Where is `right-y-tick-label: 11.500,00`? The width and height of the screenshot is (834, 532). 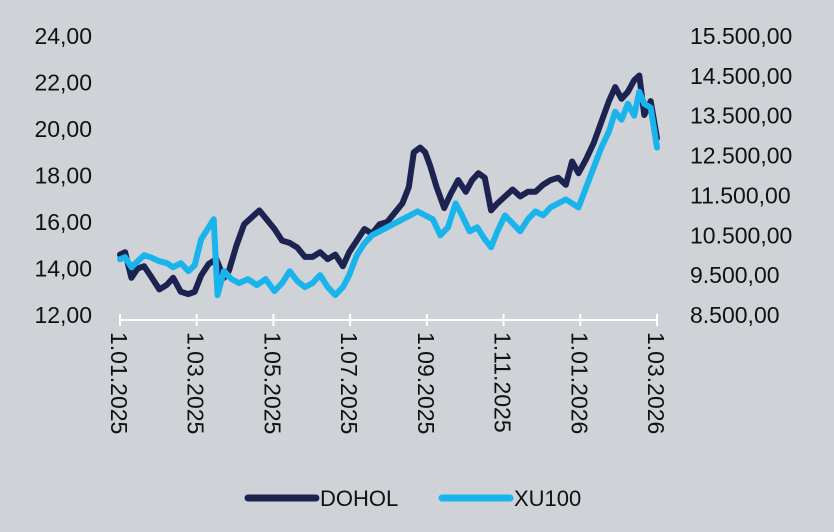
right-y-tick-label: 11.500,00 is located at coordinates (740, 195).